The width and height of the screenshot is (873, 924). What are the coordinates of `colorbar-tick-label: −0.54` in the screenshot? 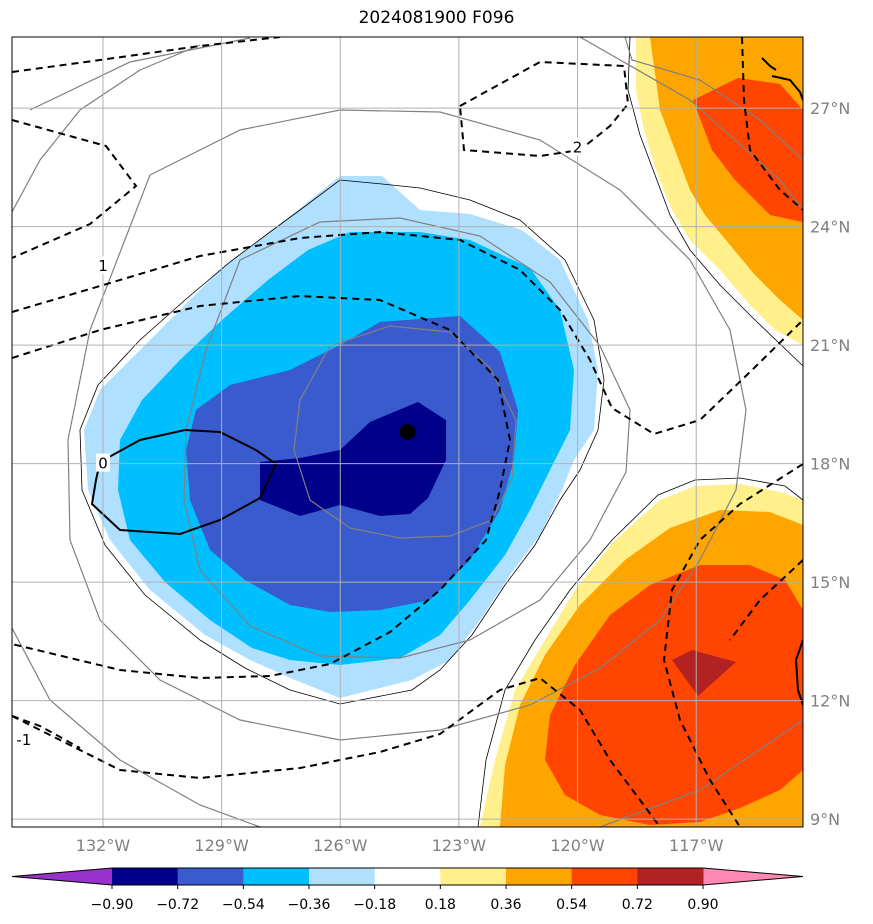 It's located at (243, 905).